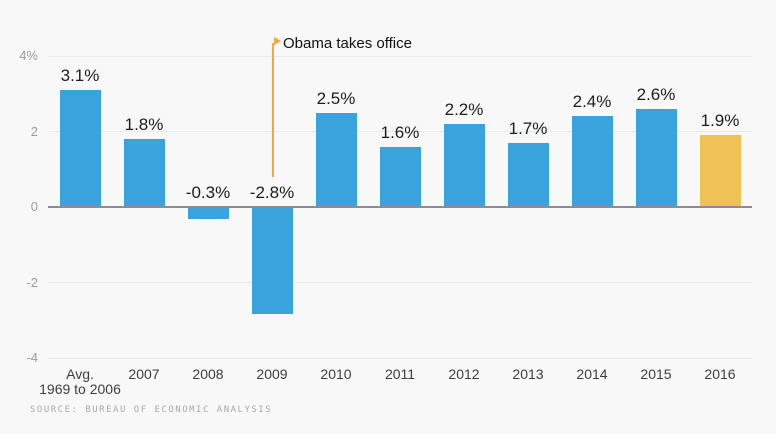 This screenshot has height=434, width=776. Describe the element at coordinates (34, 206) in the screenshot. I see `y-axis-tick-label: 0` at that location.